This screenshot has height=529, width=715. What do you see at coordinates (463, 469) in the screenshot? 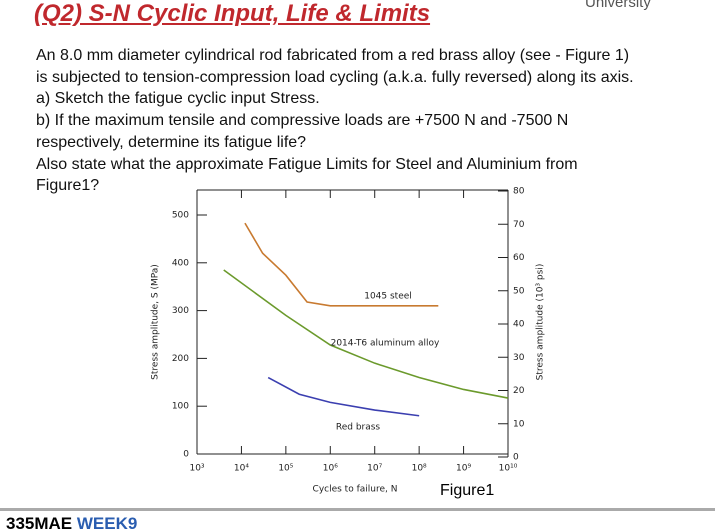
I see `x-tick-label: 10⁹` at bounding box center [463, 469].